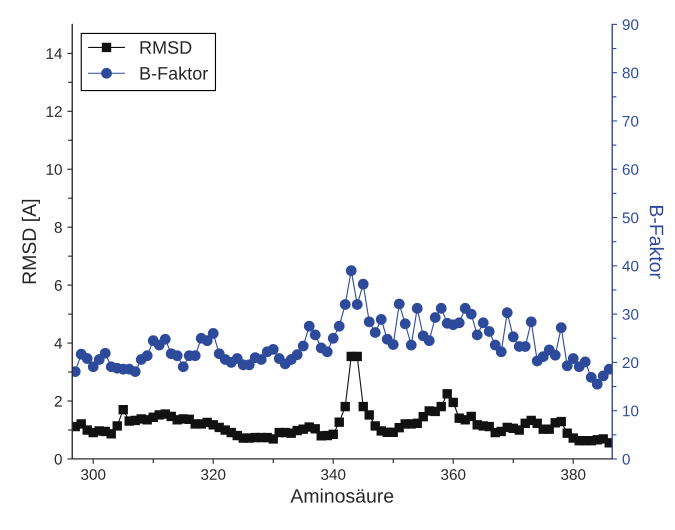  What do you see at coordinates (58, 285) in the screenshot?
I see `y-tick-label: 6` at bounding box center [58, 285].